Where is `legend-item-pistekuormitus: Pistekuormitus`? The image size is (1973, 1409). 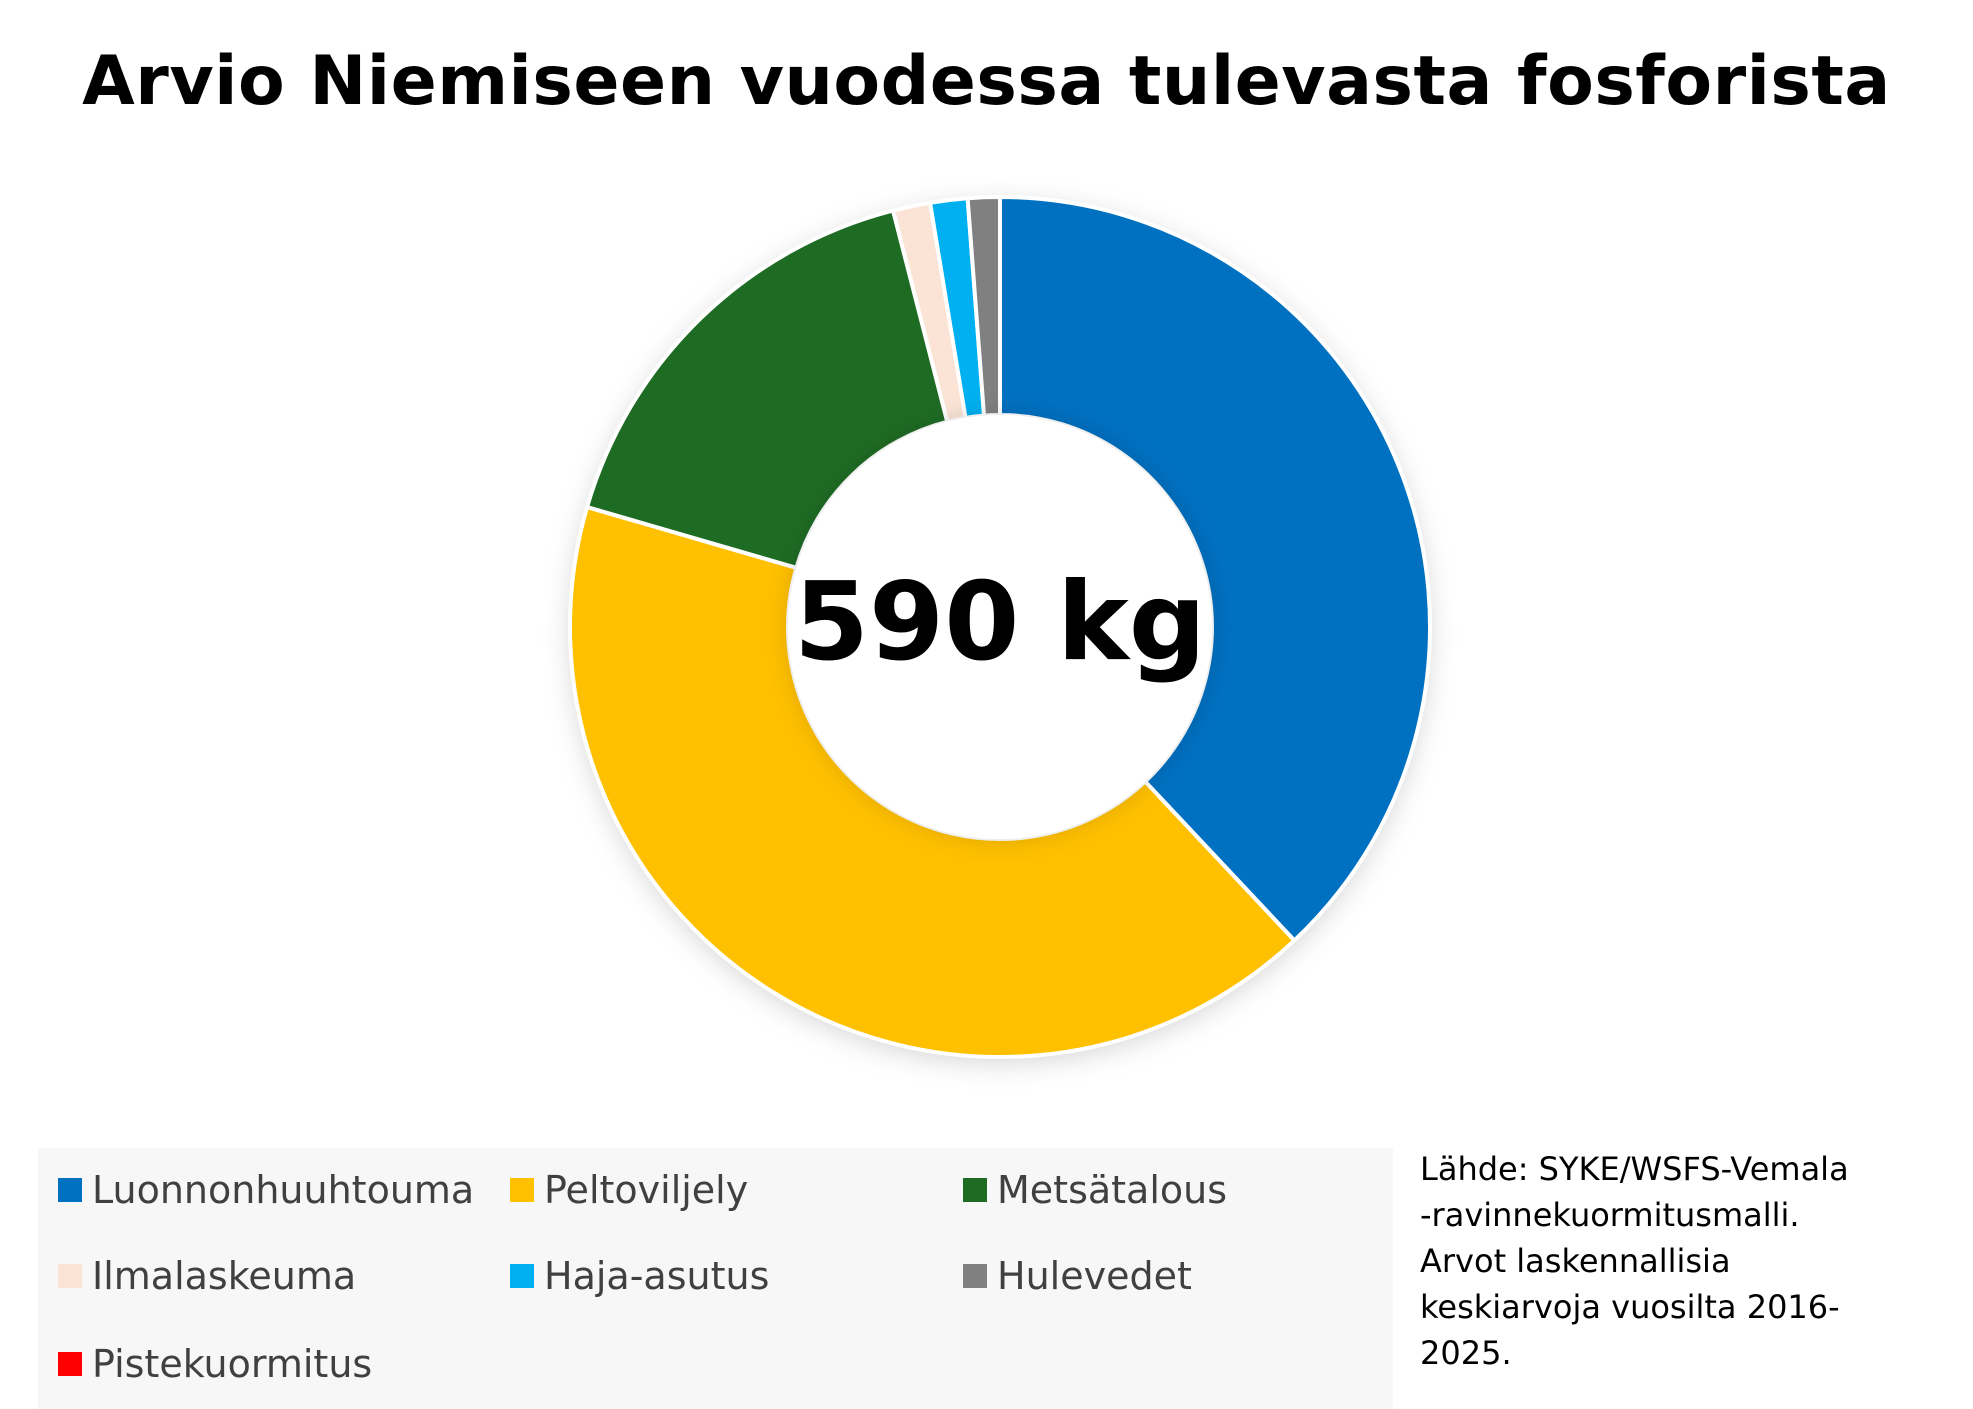
legend-item-pistekuormitus: Pistekuormitus is located at coordinates (215, 1364).